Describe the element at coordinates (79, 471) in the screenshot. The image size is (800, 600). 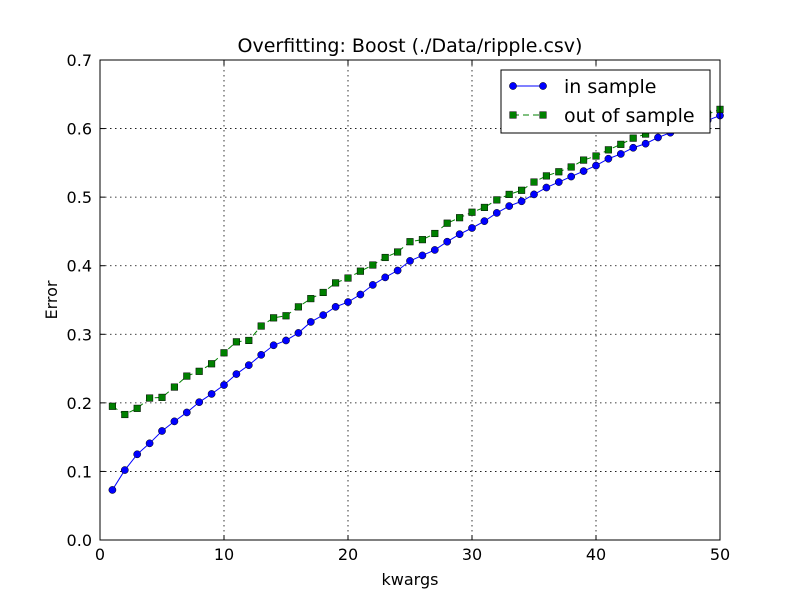
I see `y-tick-label: 0.1` at that location.